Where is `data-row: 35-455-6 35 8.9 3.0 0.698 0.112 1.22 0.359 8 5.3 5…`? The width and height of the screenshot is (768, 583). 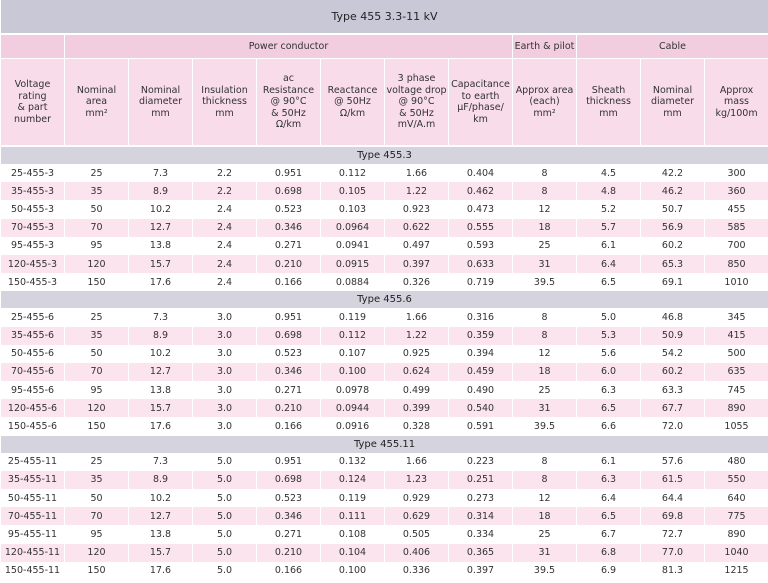
data-row: 35-455-6 35 8.9 3.0 0.698 0.112 1.22 0.359 8 5.3 5… is located at coordinates (384, 335).